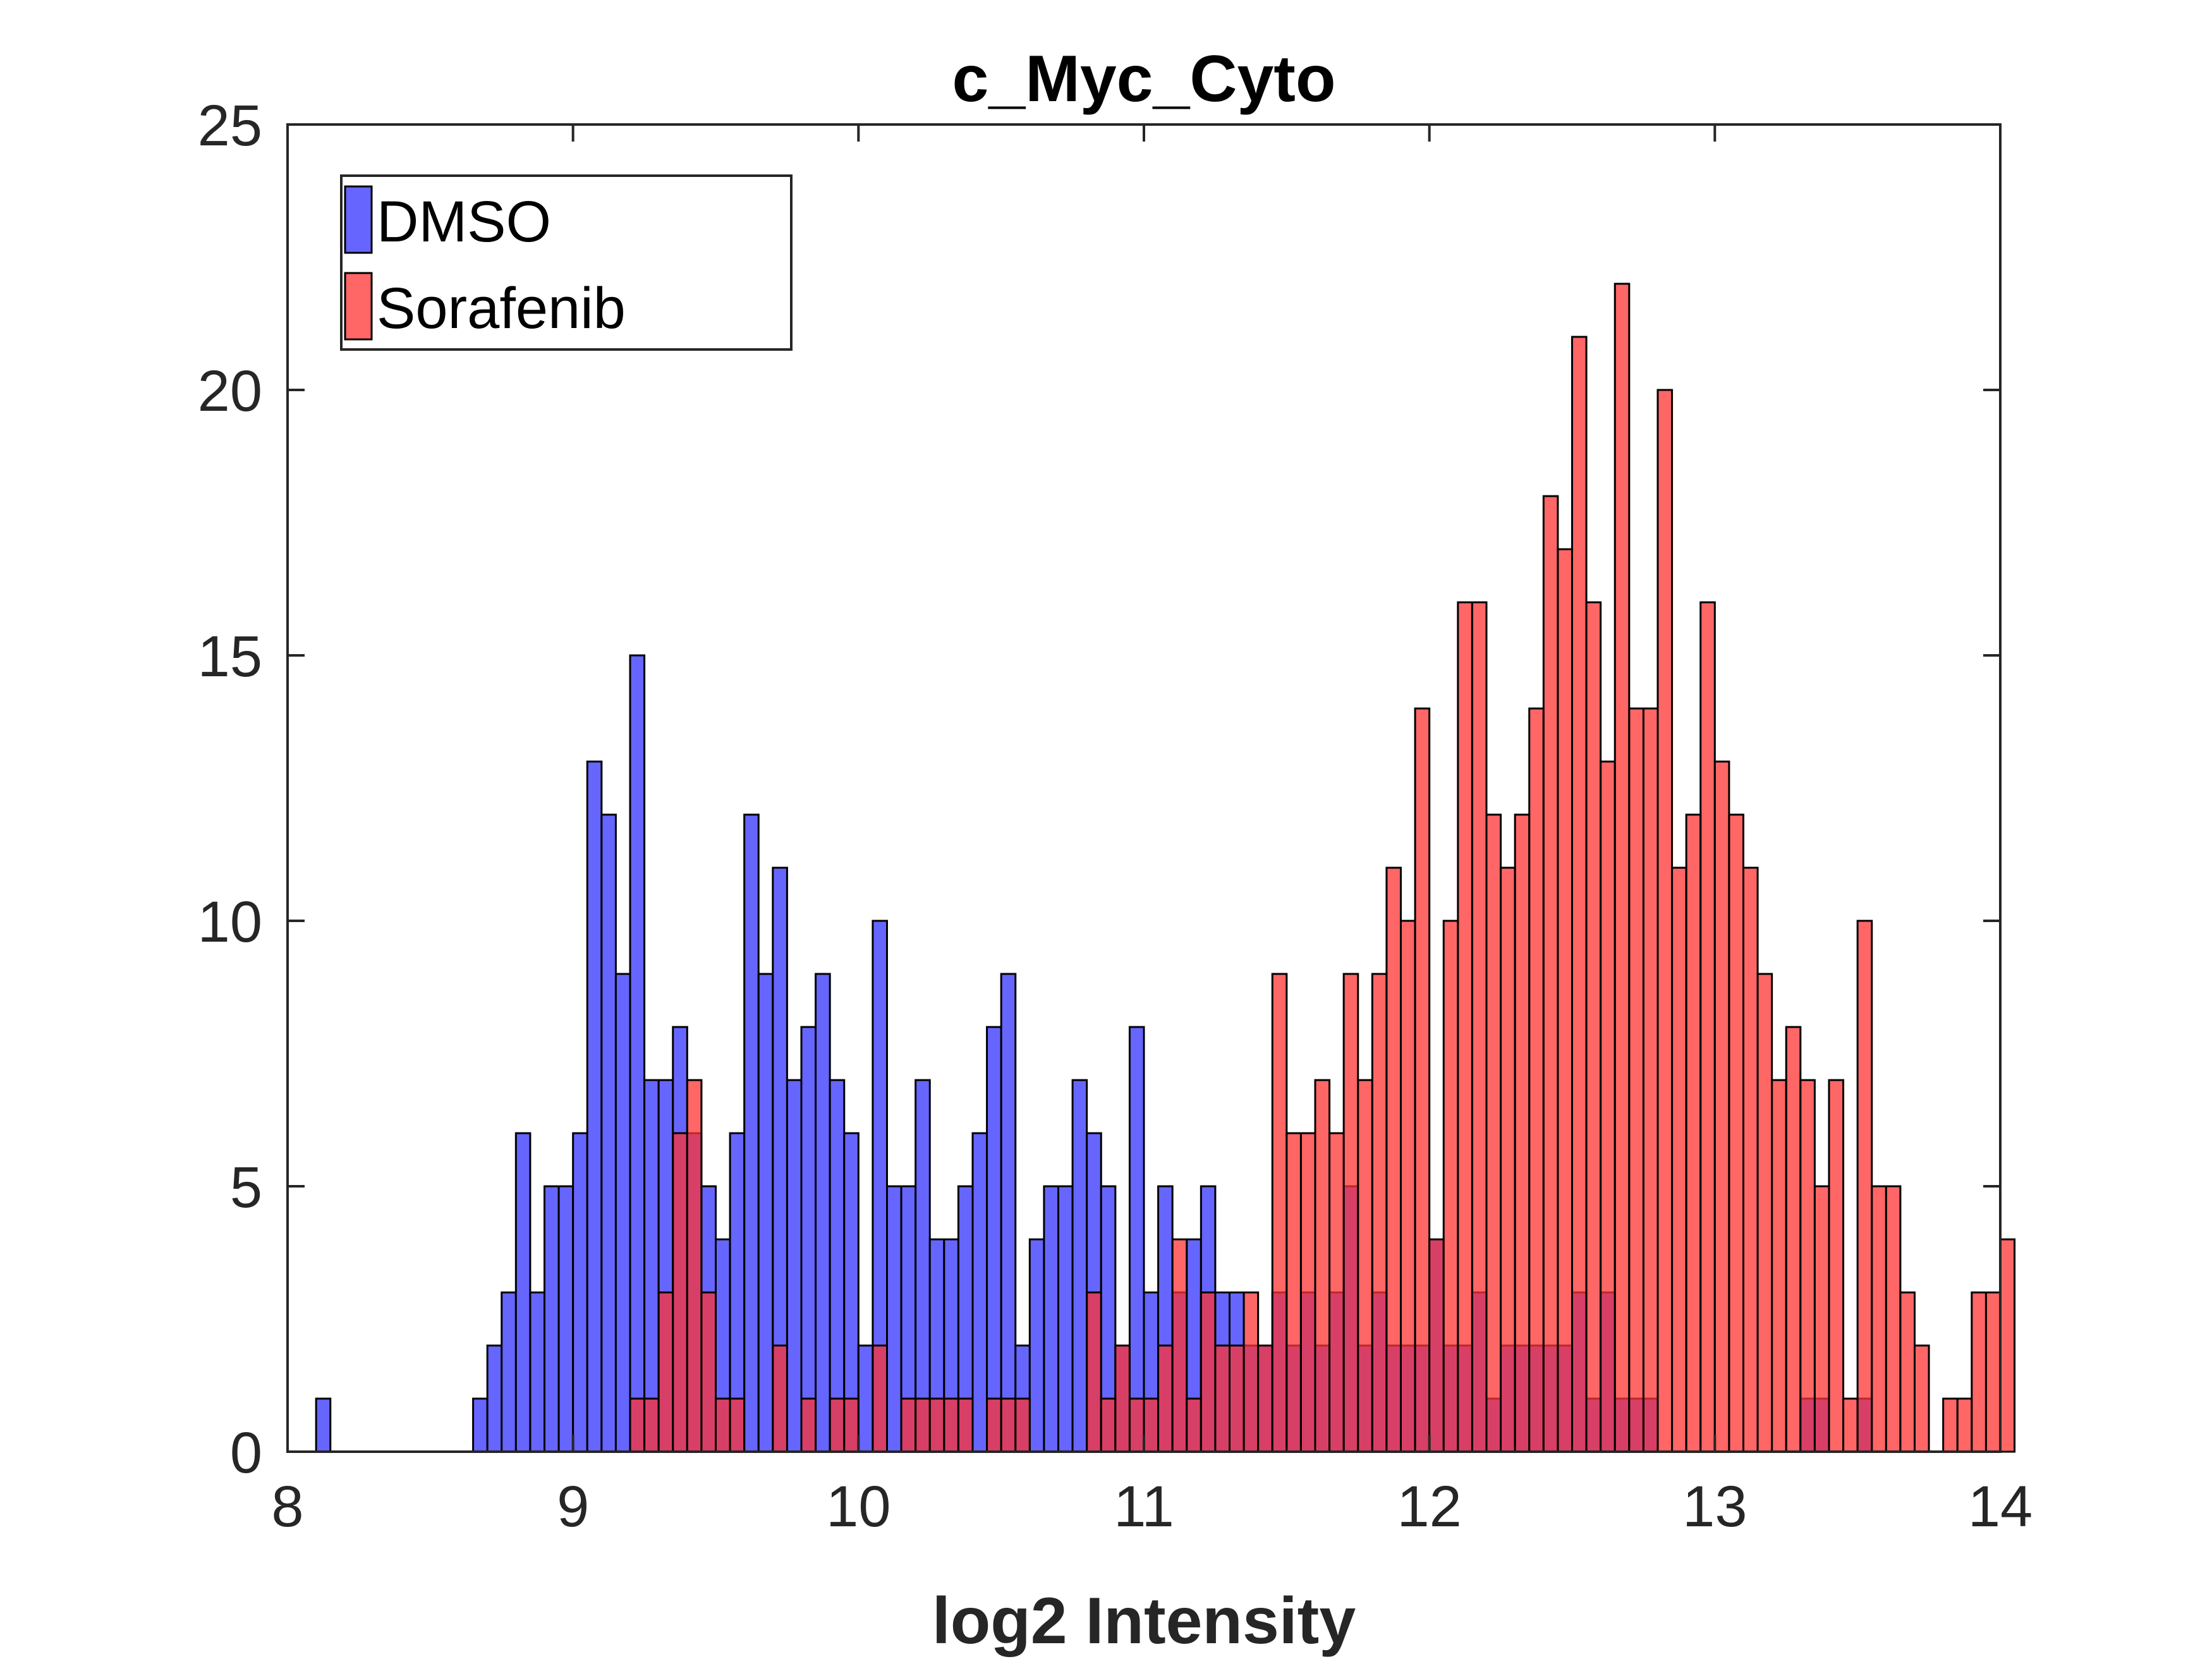 The height and width of the screenshot is (1659, 2212). What do you see at coordinates (573, 1506) in the screenshot?
I see `x-tick-label: 9` at bounding box center [573, 1506].